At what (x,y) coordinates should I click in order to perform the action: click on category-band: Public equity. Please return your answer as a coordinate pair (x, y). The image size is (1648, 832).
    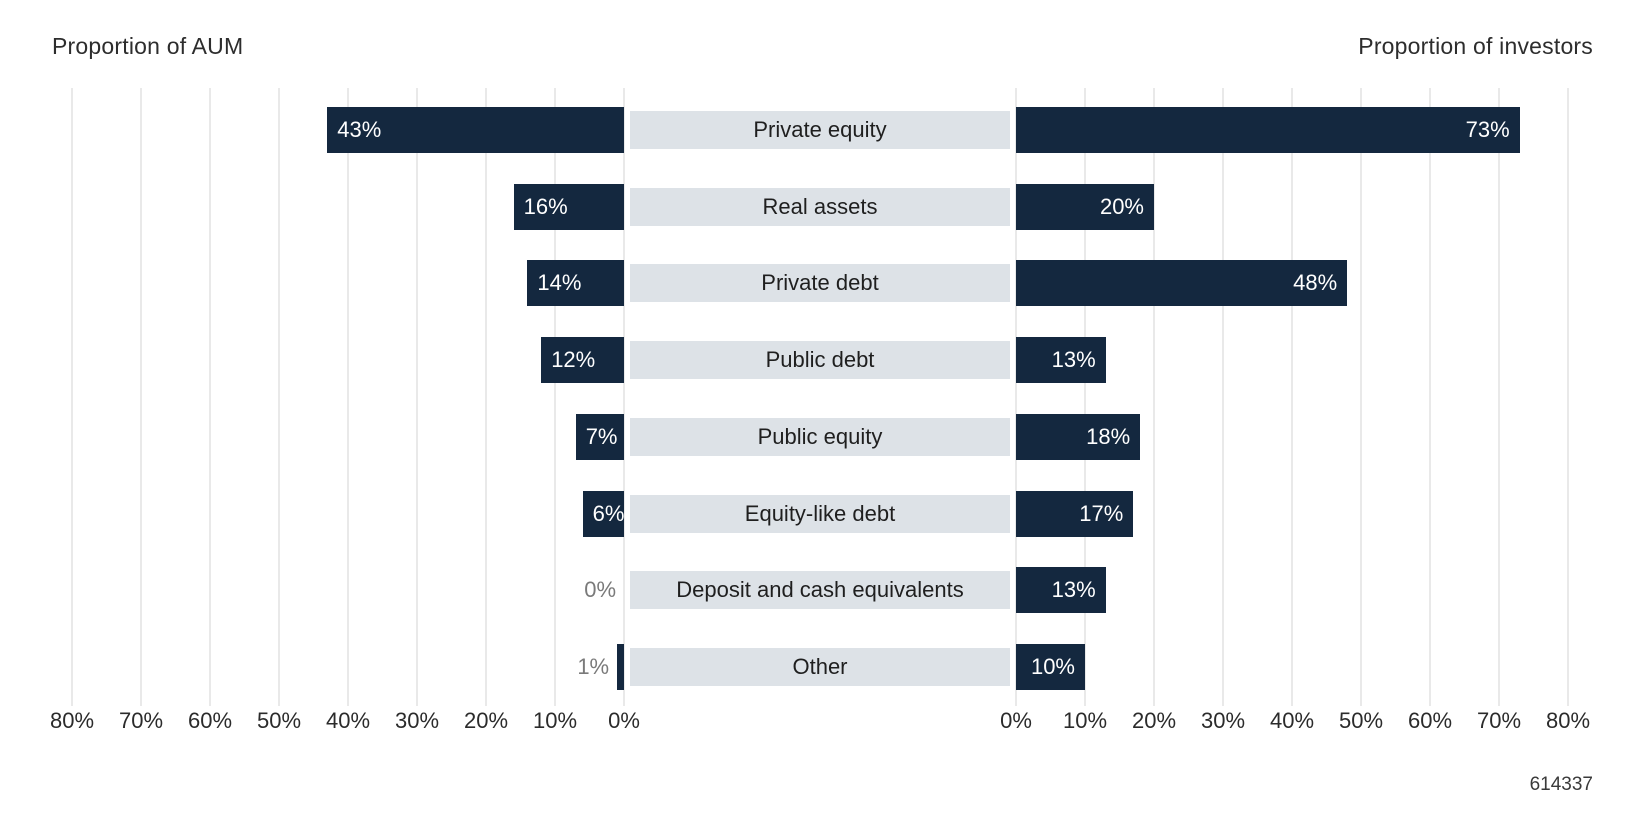
    Looking at the image, I should click on (820, 437).